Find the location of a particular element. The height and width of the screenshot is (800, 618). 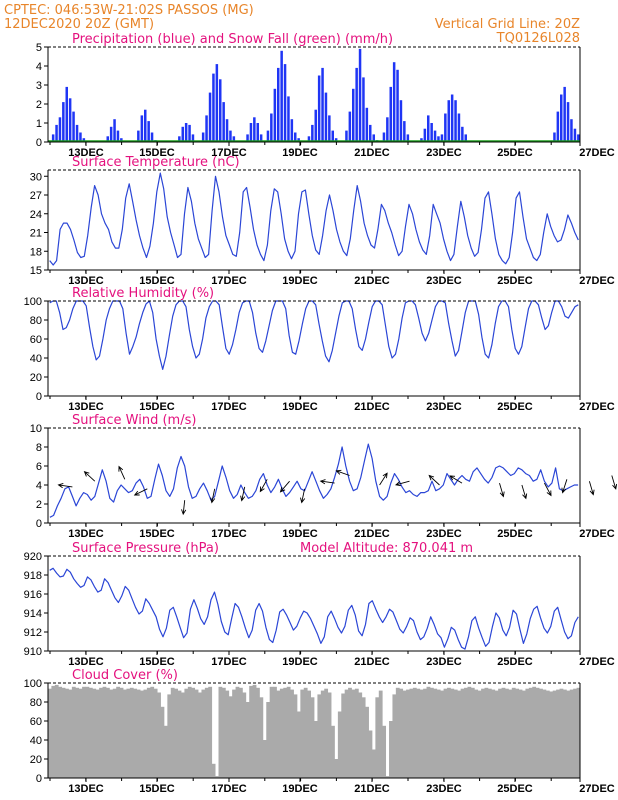

y-tick-label: 918 is located at coordinates (33, 576).